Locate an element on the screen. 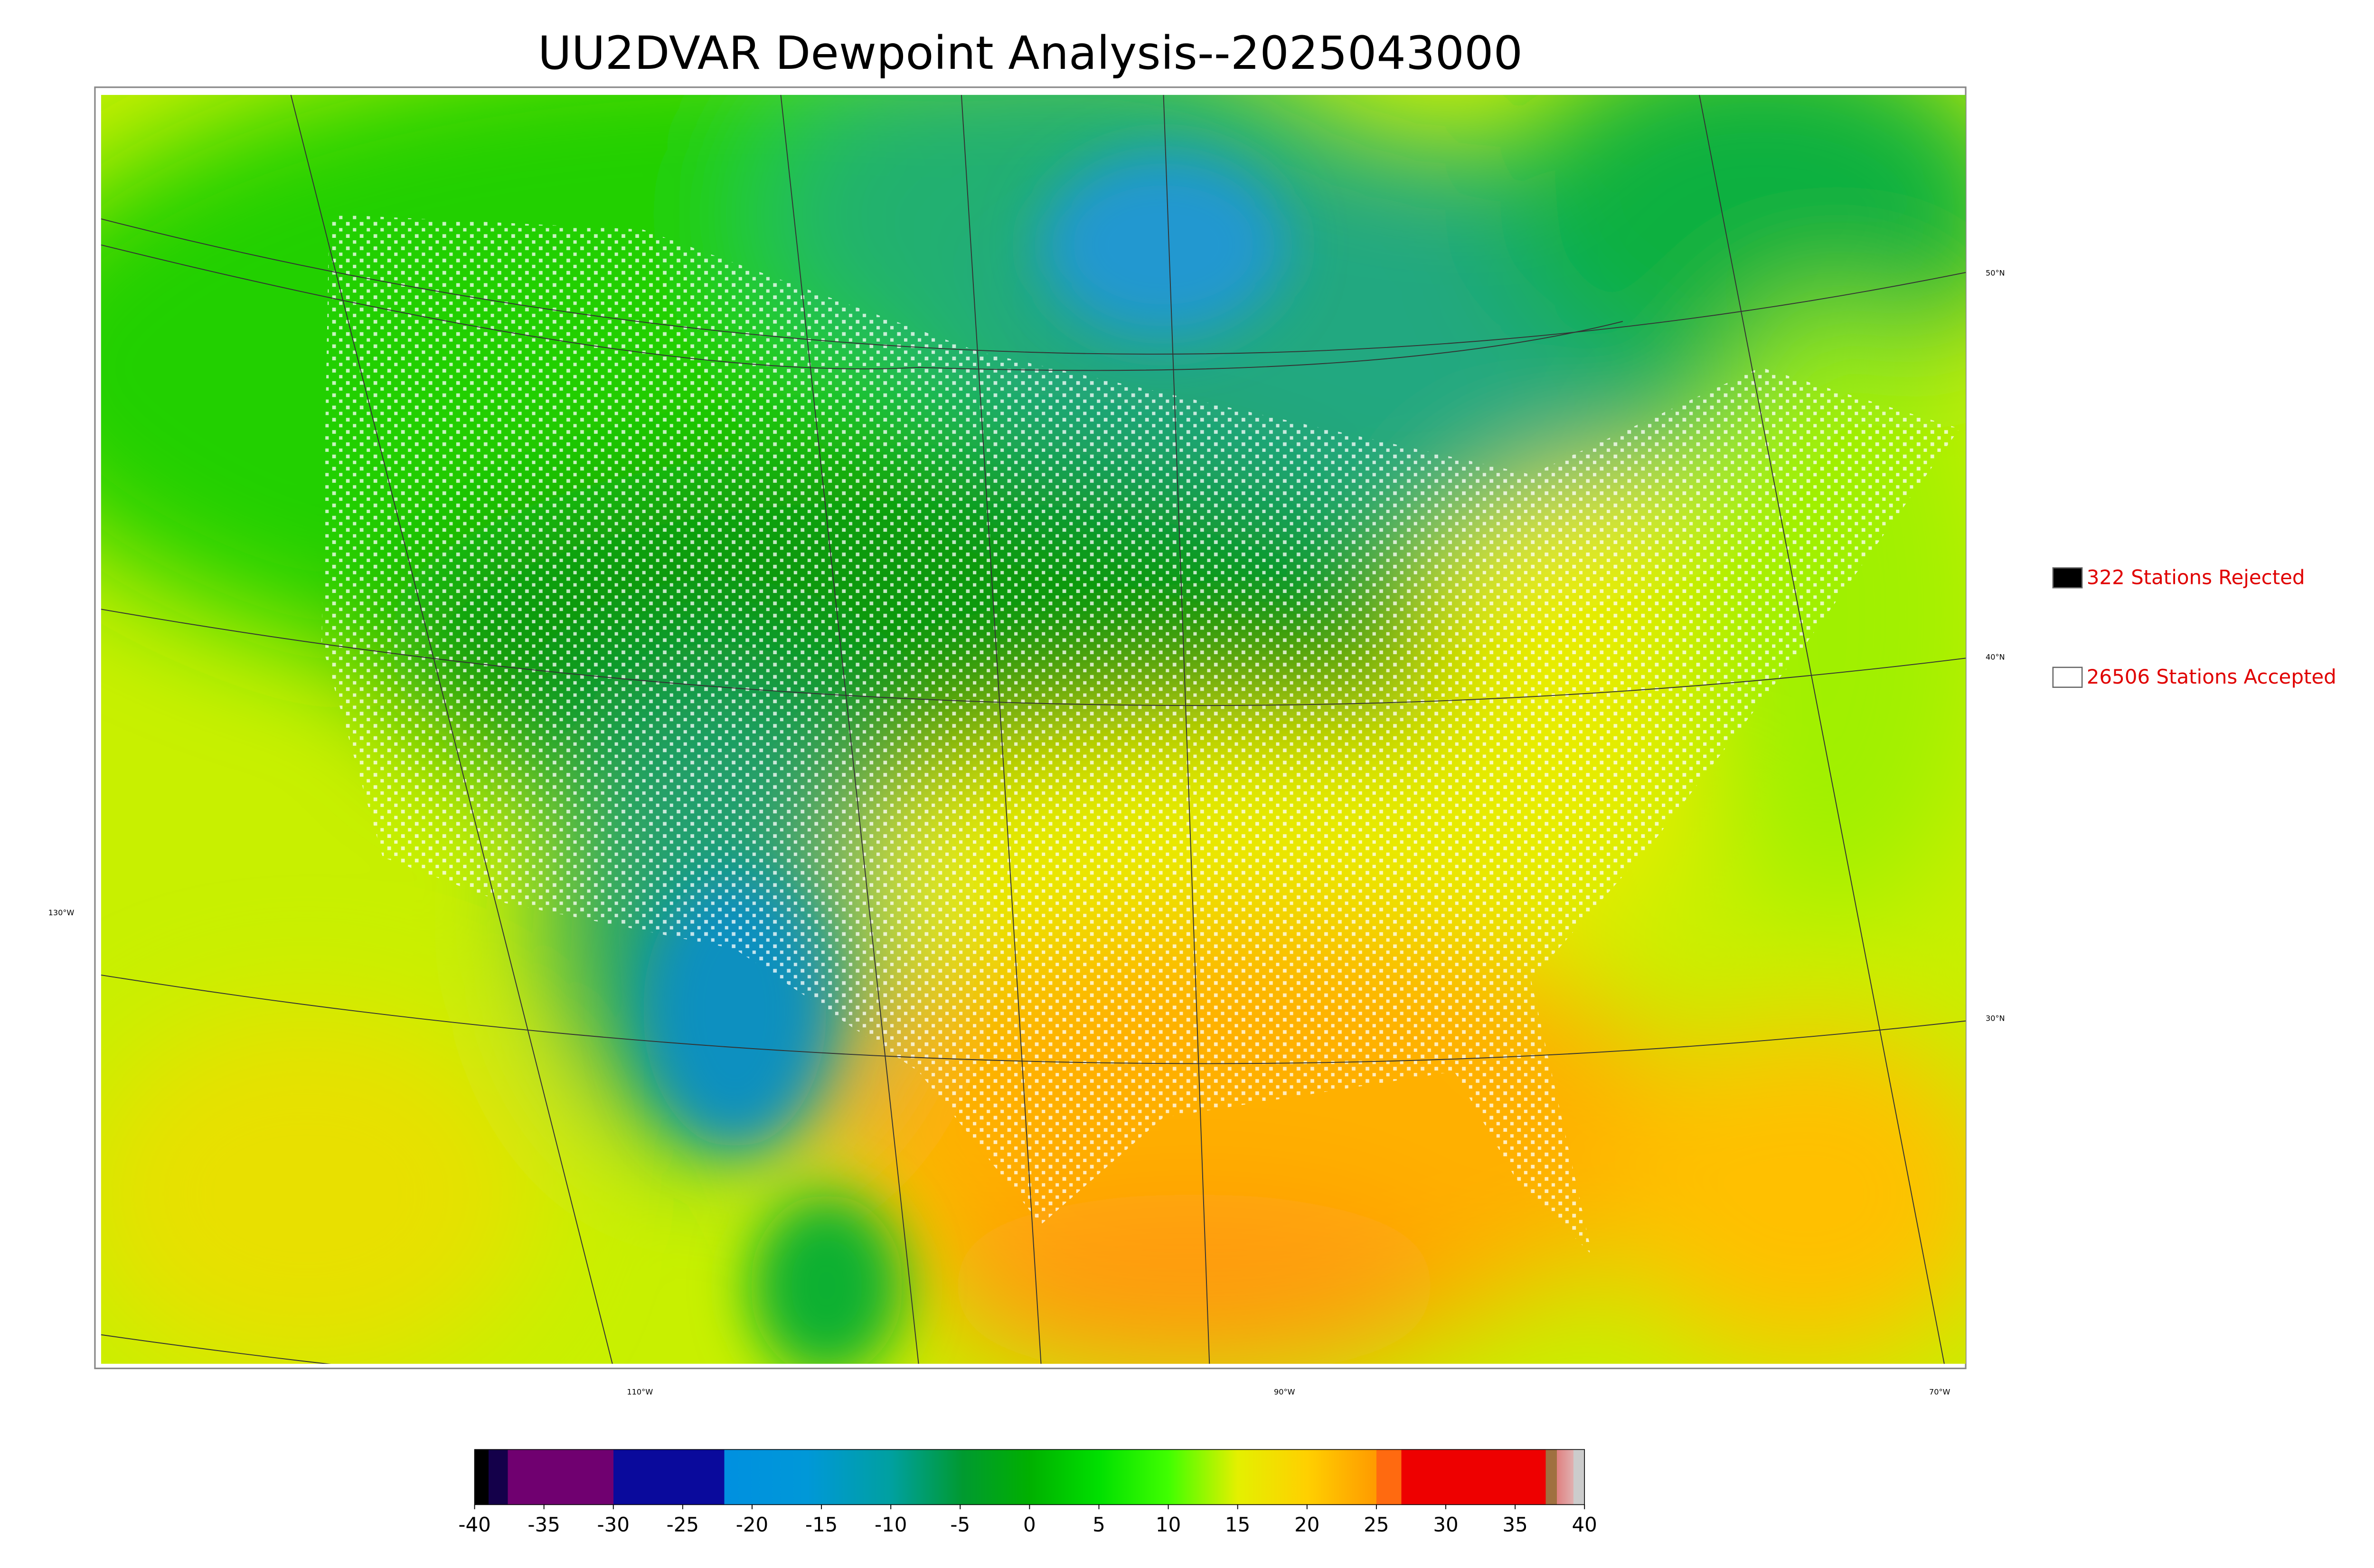 The image size is (2374, 1568). lat-label: 50°N is located at coordinates (1995, 273).